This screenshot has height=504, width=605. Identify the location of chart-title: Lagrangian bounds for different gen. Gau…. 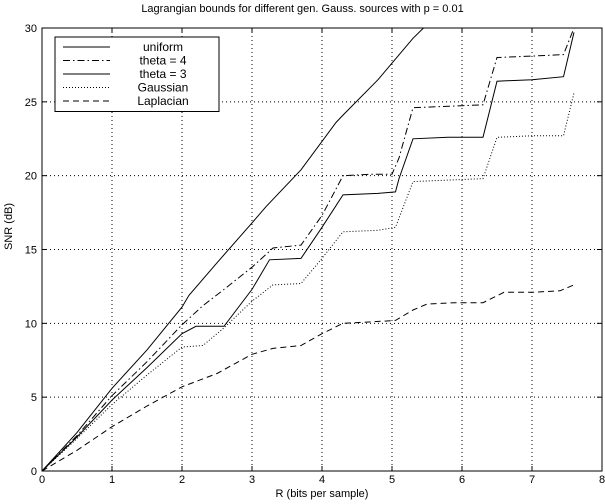
(302, 9).